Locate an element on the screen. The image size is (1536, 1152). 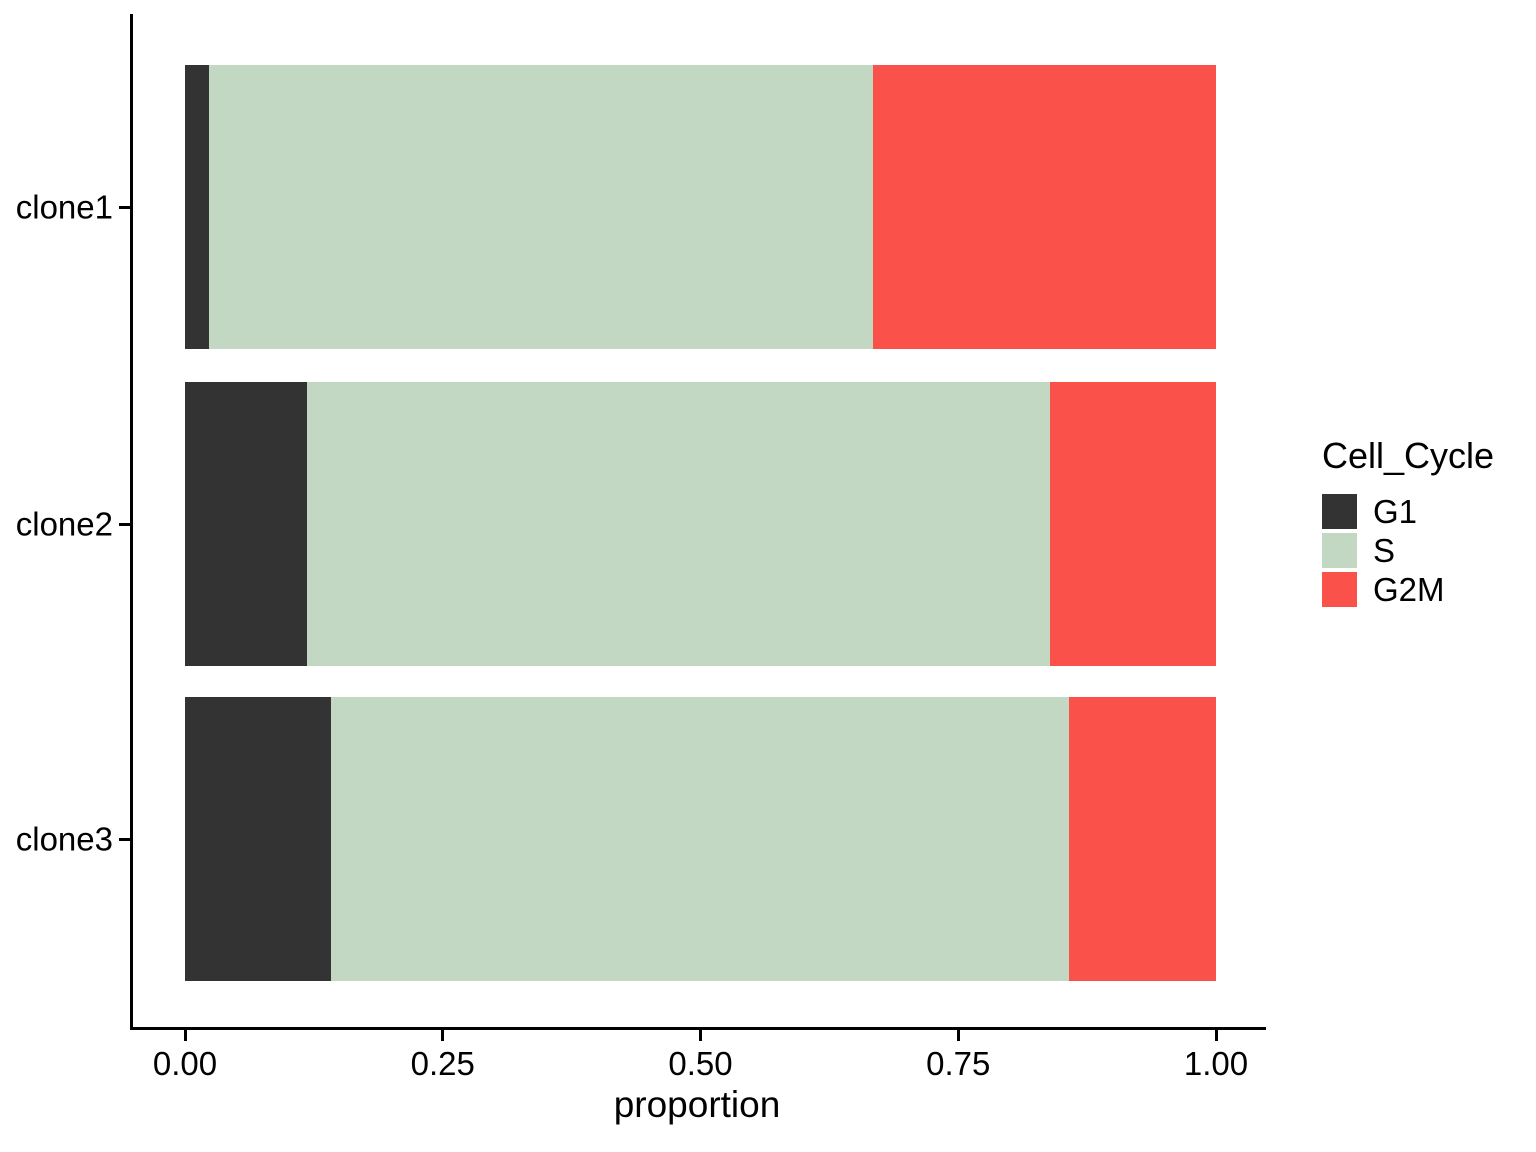
bar-segment-clone2-S is located at coordinates (678, 524).